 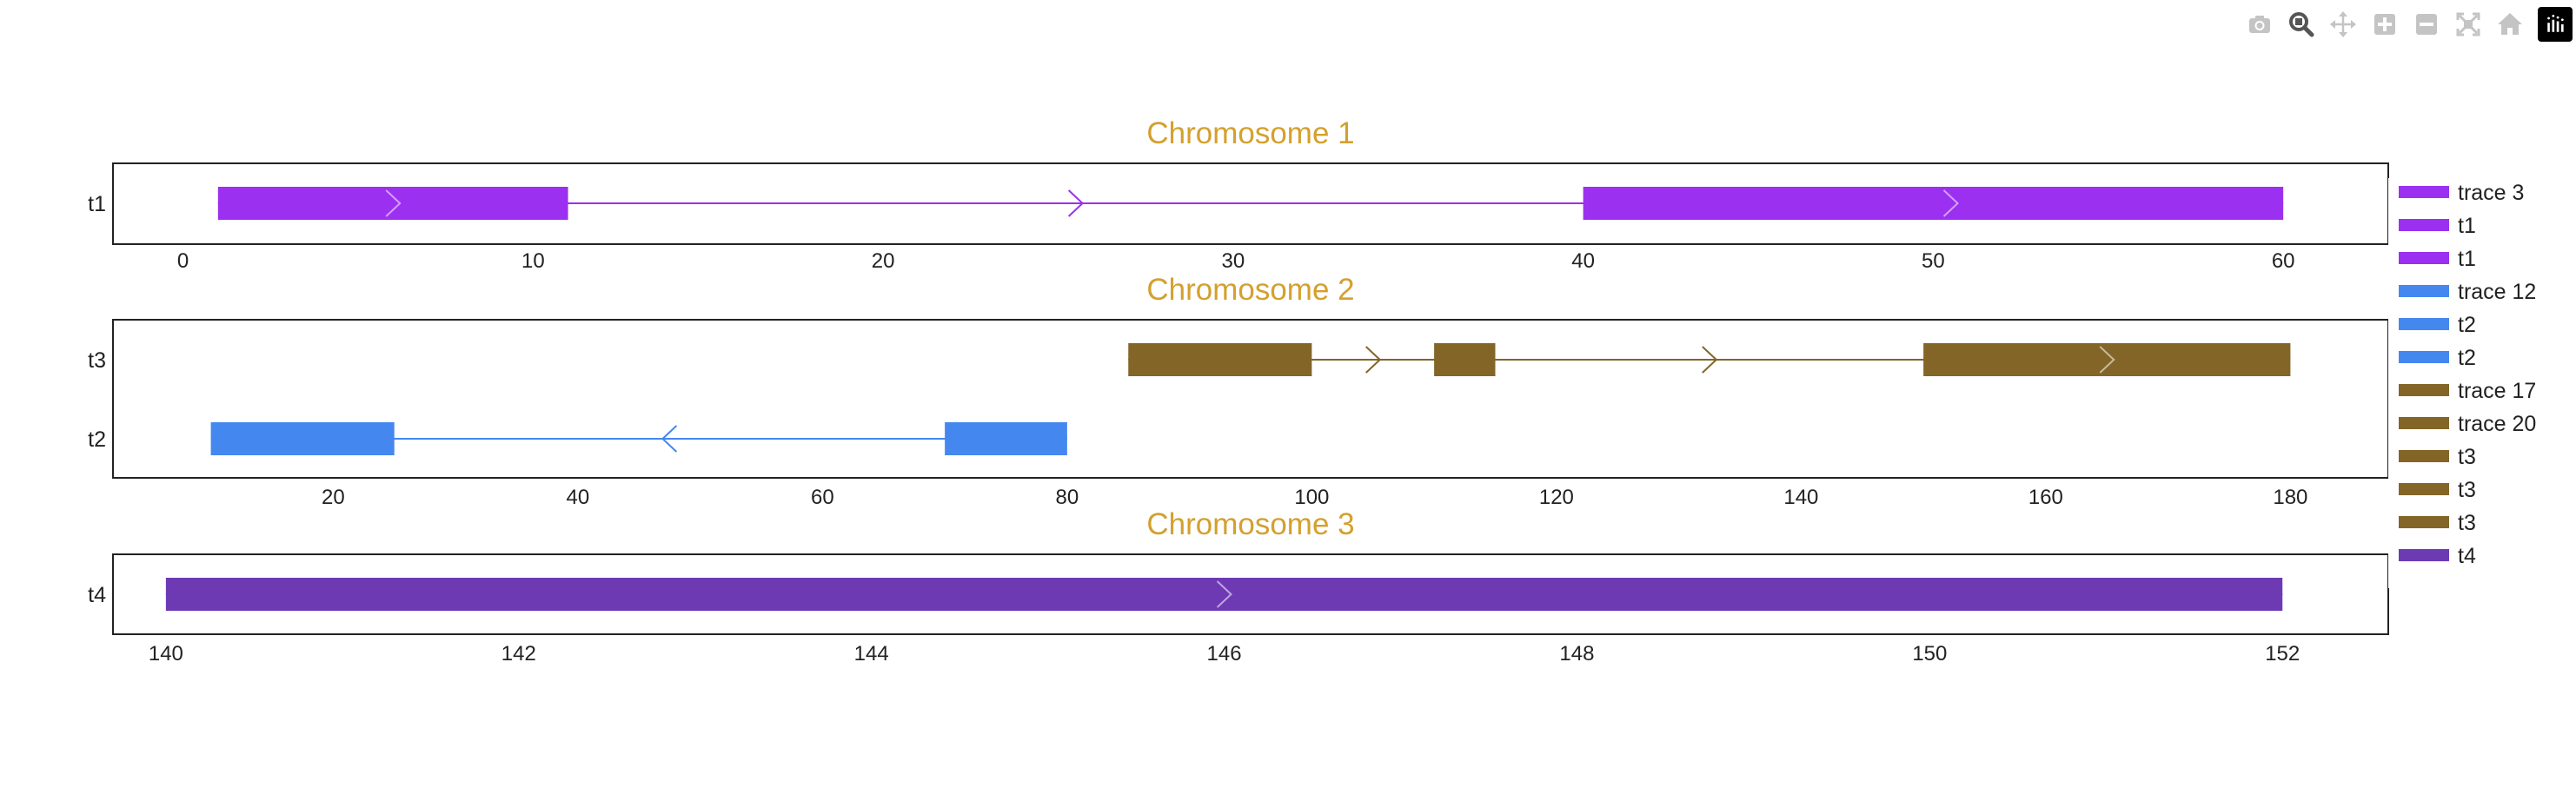 What do you see at coordinates (2497, 424) in the screenshot?
I see `legend-label: trace 20` at bounding box center [2497, 424].